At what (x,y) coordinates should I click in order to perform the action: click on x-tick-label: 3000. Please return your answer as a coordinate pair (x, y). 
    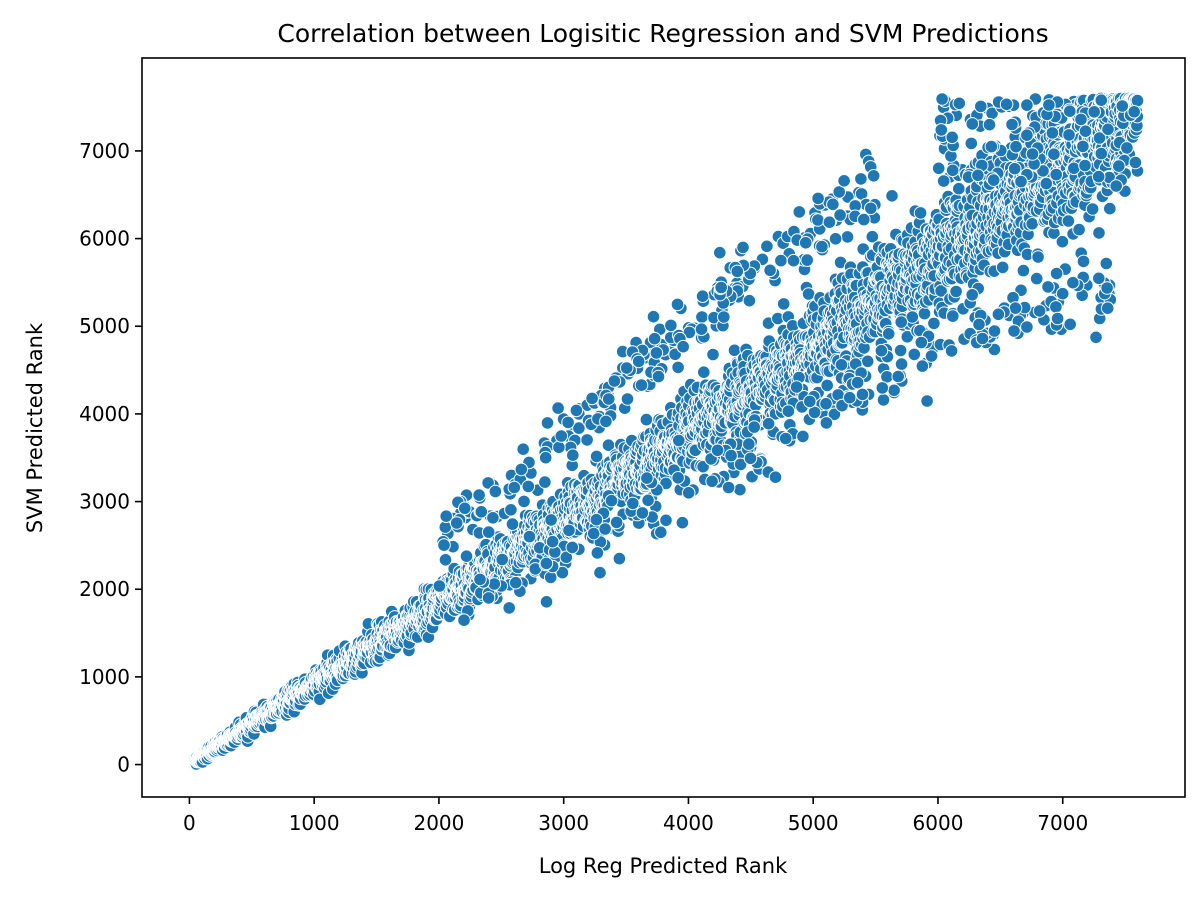
    Looking at the image, I should click on (563, 823).